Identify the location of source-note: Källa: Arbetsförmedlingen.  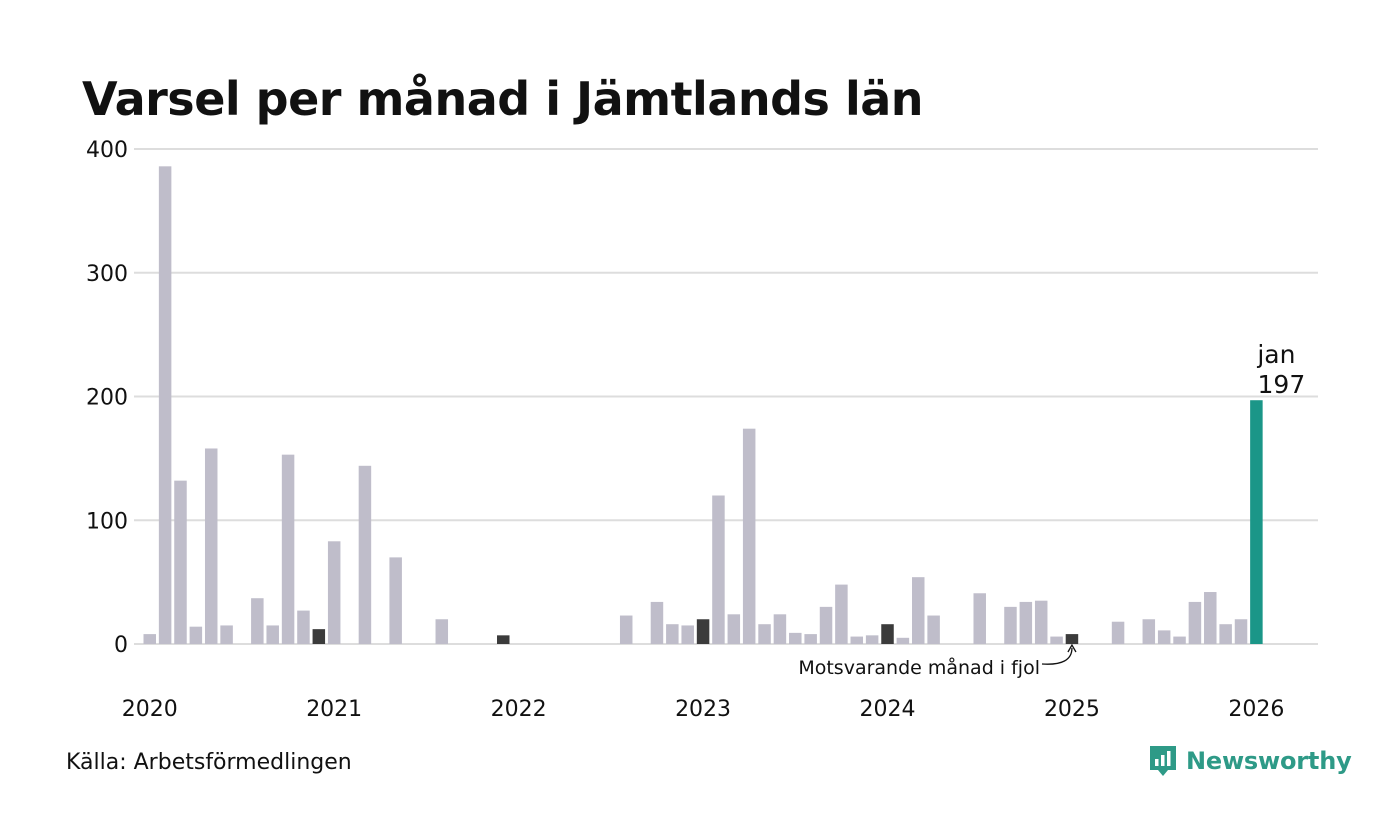
(209, 762).